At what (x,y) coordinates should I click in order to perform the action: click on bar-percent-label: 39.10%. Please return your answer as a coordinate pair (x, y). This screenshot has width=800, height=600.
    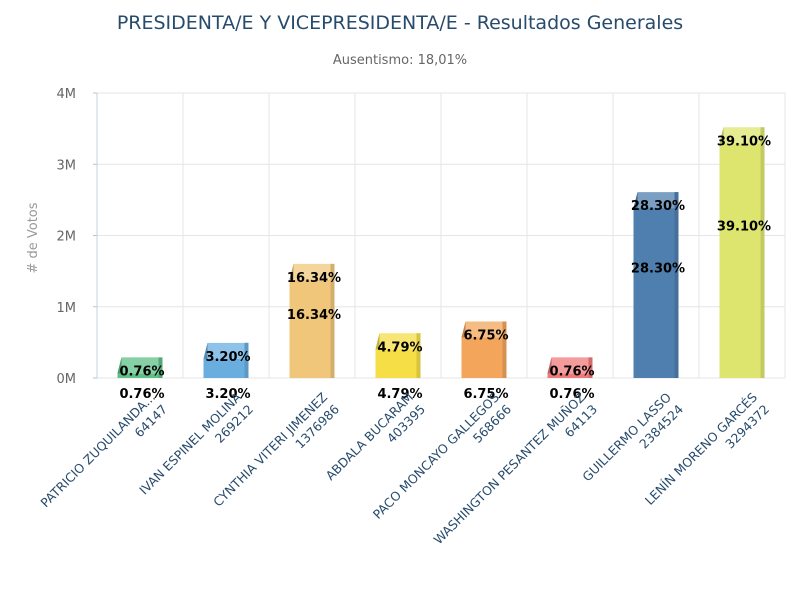
    Looking at the image, I should click on (744, 141).